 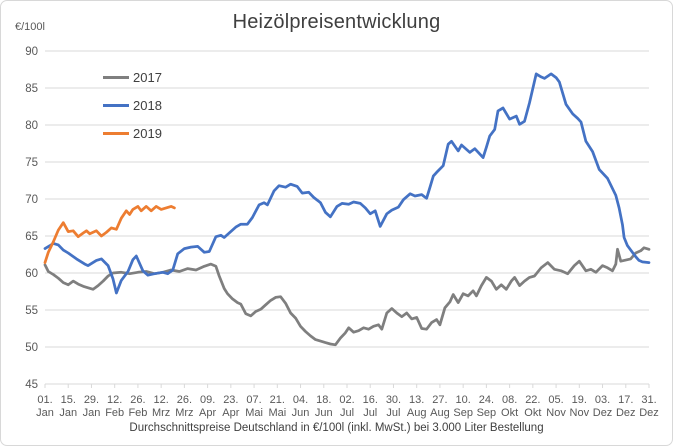 I want to click on x-tick-label-day: 08., so click(x=509, y=400).